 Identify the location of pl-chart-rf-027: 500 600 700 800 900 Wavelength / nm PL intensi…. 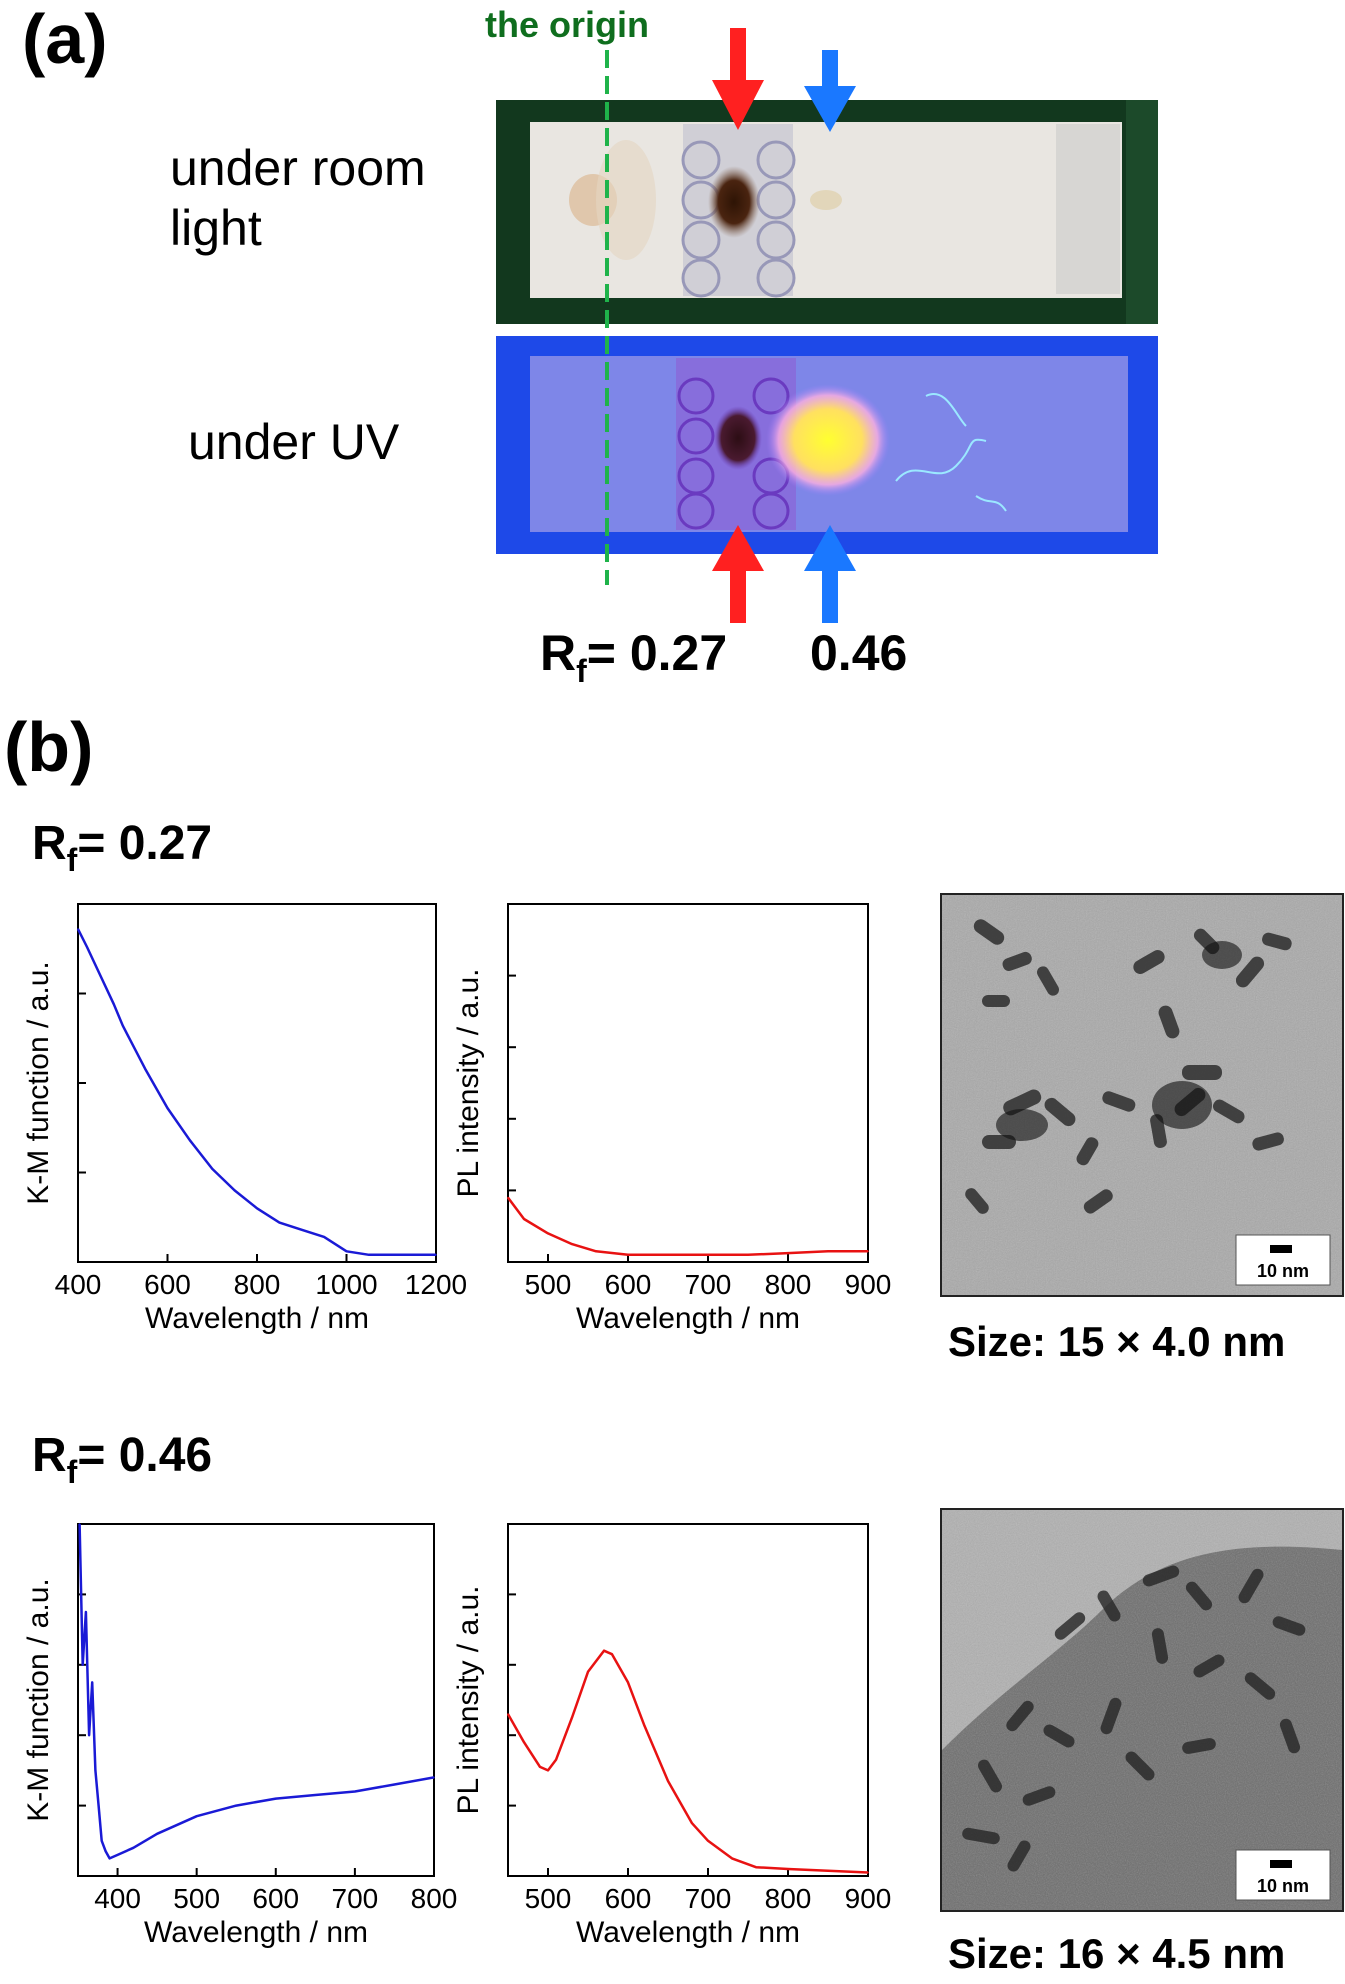
(672, 1119).